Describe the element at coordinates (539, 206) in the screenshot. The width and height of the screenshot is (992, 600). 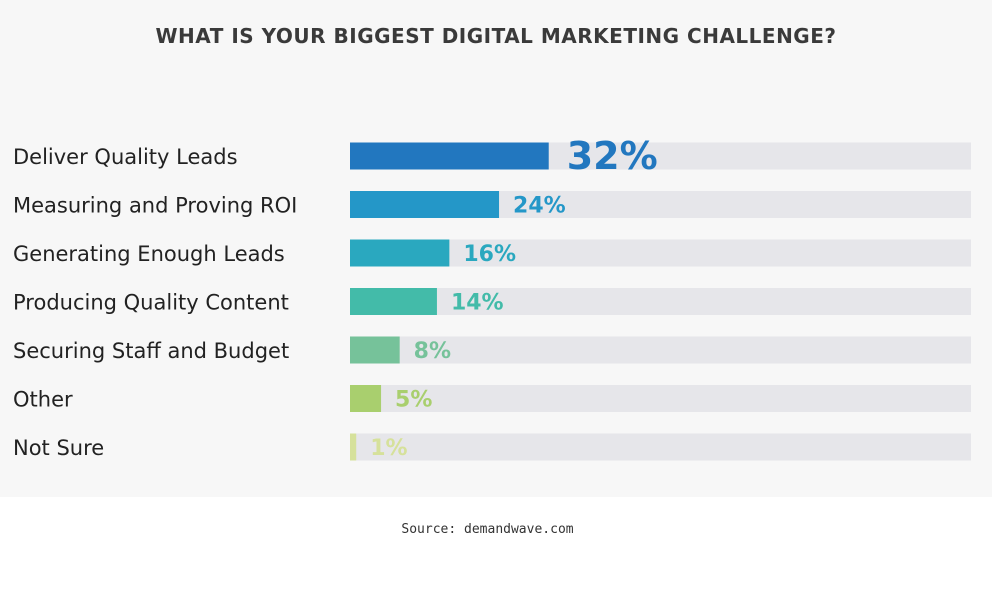
I see `value-label-measuring-and-proving-roi: 24%` at that location.